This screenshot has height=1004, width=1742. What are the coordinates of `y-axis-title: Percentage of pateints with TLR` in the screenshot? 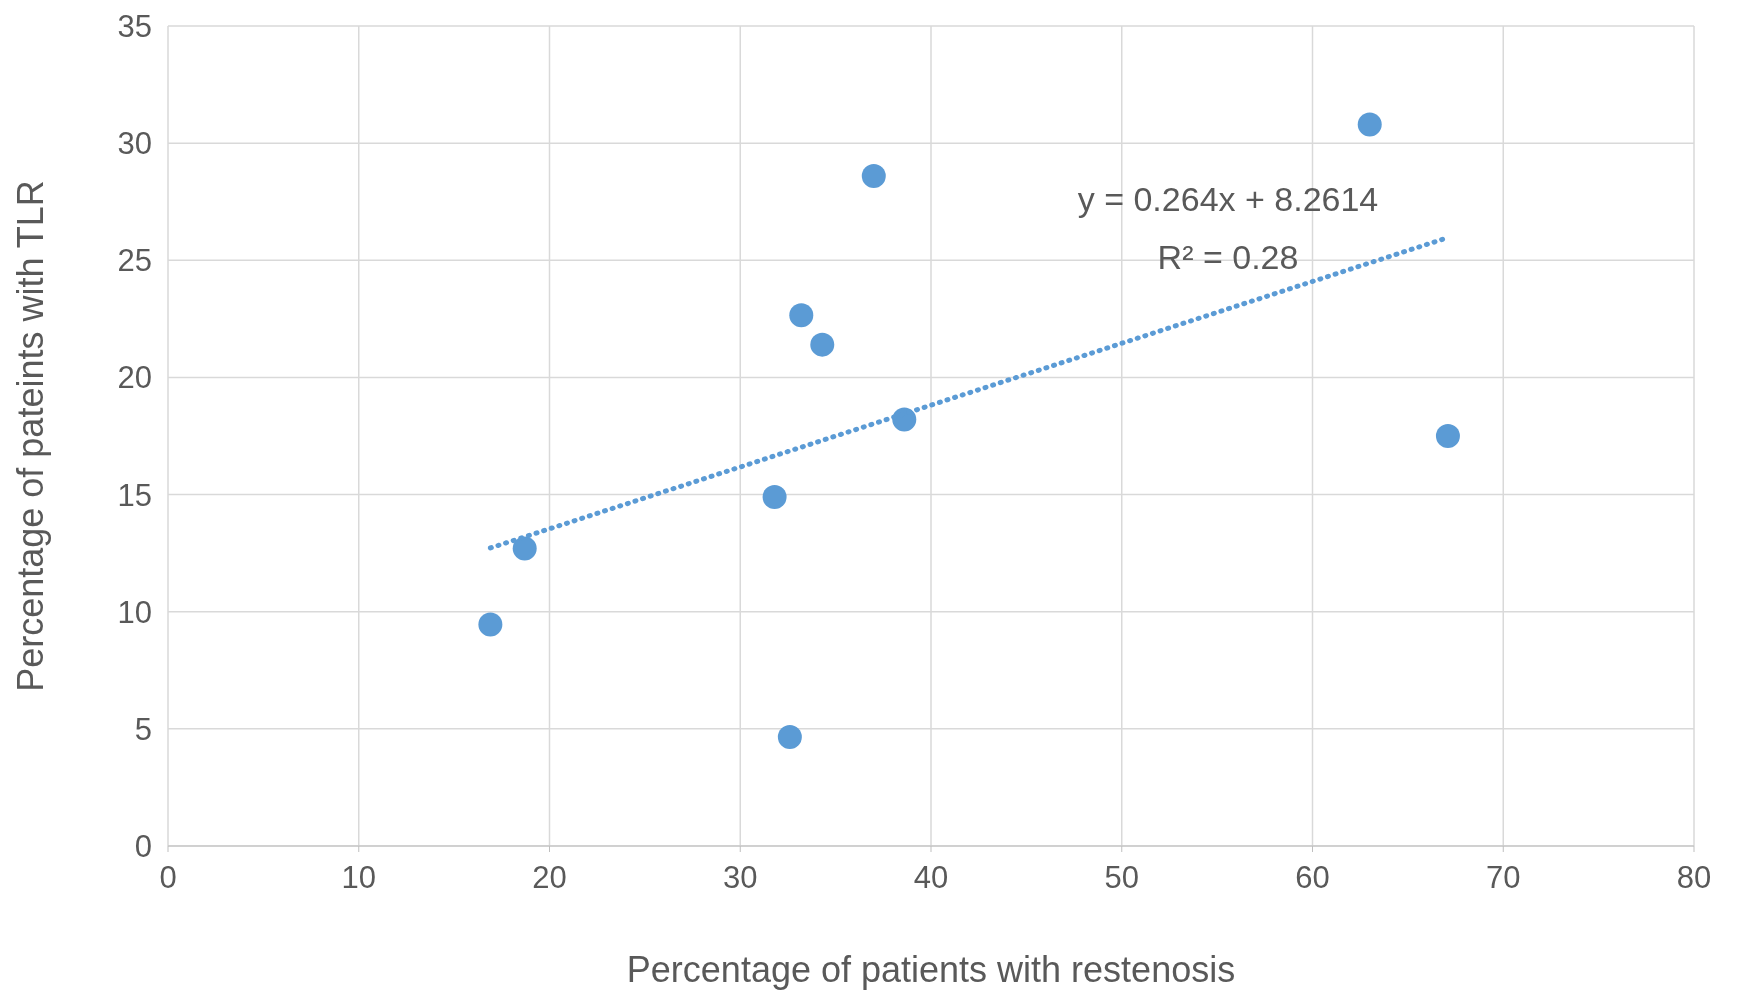 It's located at (30, 436).